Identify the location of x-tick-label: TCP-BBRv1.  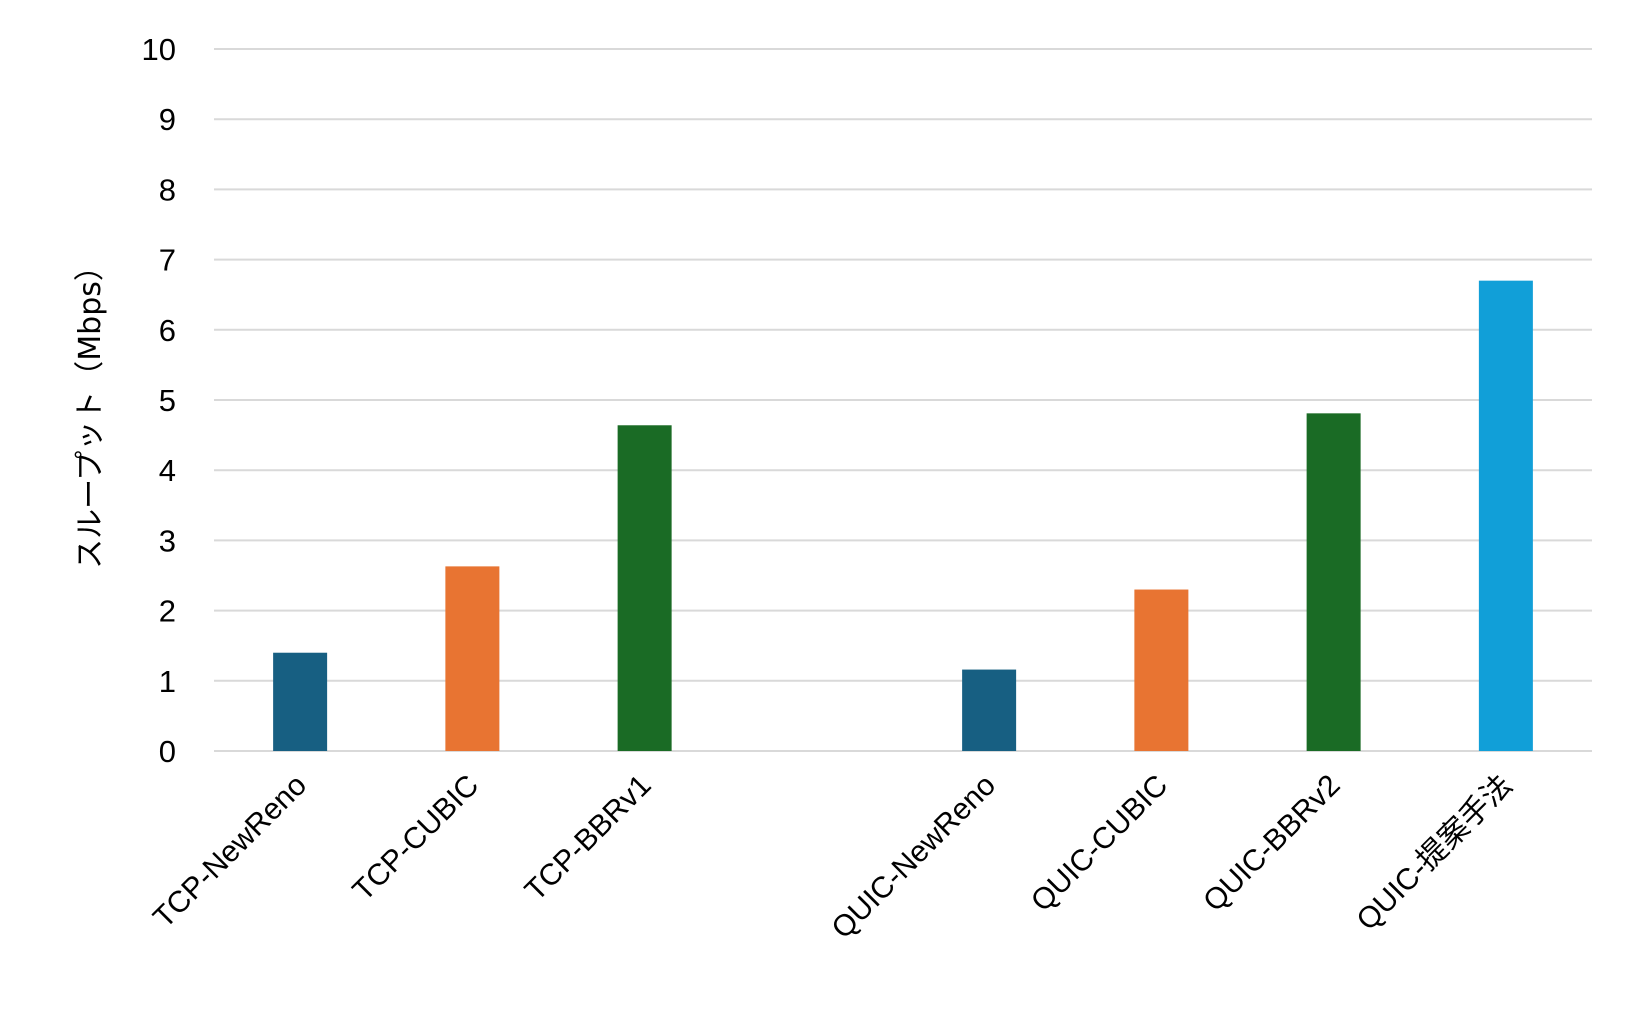
(588, 838).